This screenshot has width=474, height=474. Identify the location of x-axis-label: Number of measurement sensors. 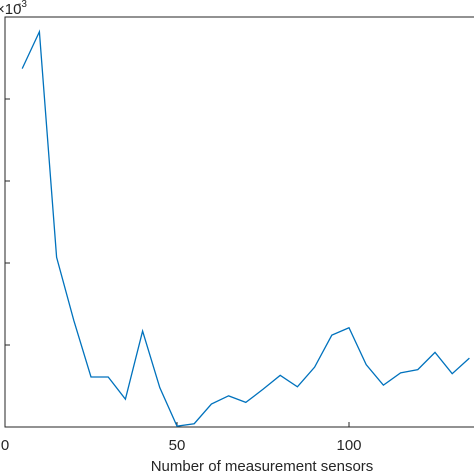
(262, 466).